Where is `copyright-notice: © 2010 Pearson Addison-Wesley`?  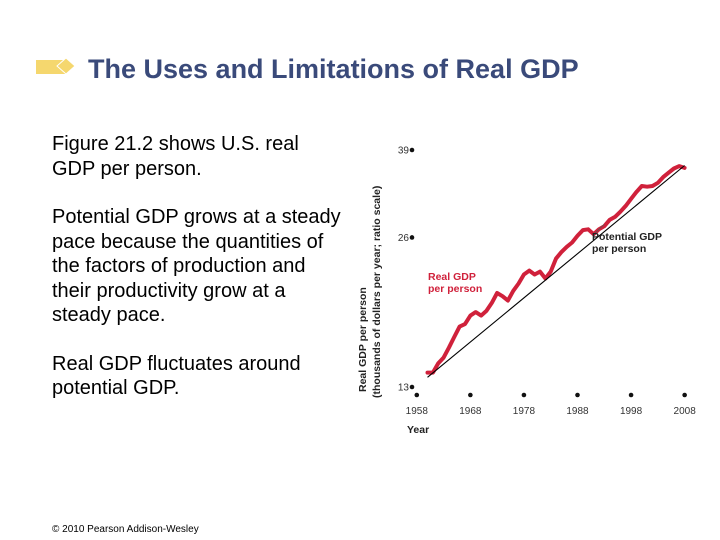 copyright-notice: © 2010 Pearson Addison-Wesley is located at coordinates (125, 529).